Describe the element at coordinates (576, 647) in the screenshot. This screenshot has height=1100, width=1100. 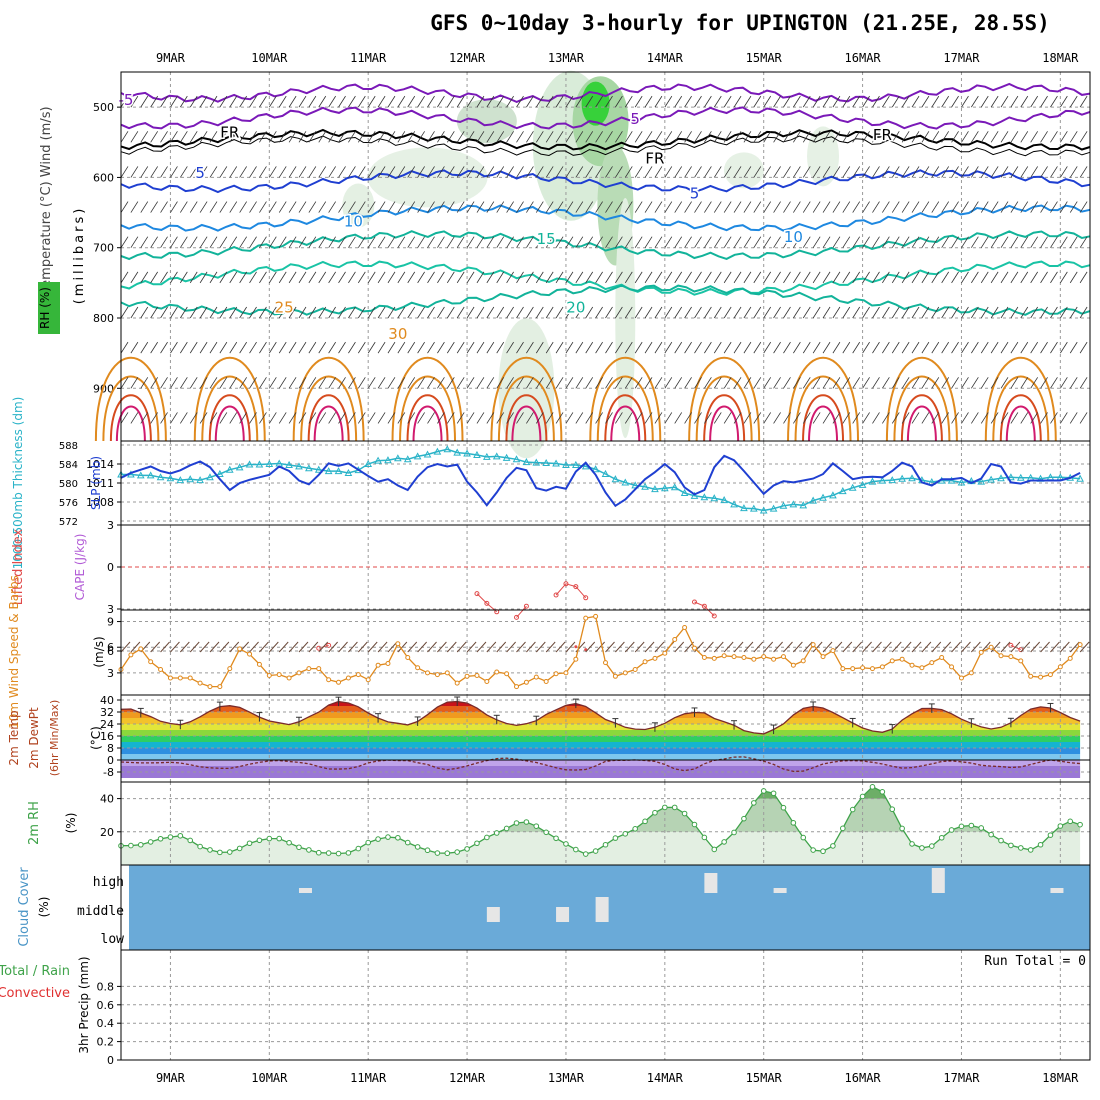
I see `li-series-point` at that location.